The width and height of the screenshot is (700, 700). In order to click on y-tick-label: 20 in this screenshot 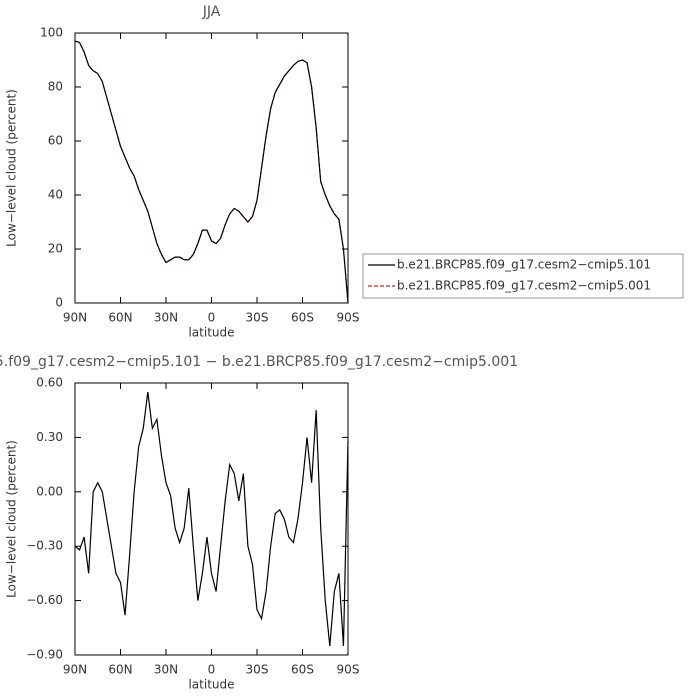, I will do `click(55, 249)`.